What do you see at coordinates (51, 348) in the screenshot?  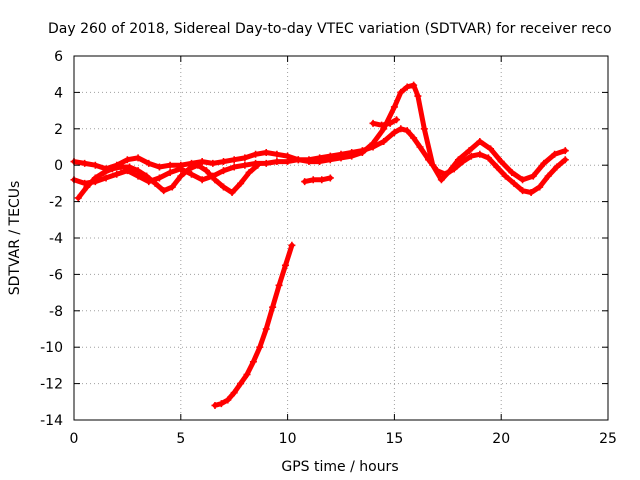 I see `y-tick-label: -10` at bounding box center [51, 348].